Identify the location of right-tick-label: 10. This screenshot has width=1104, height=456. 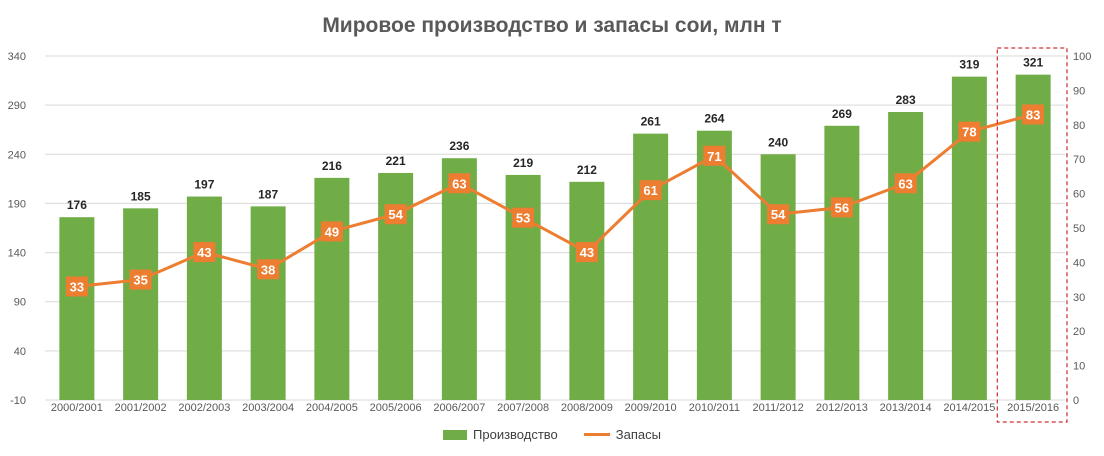
(1079, 367).